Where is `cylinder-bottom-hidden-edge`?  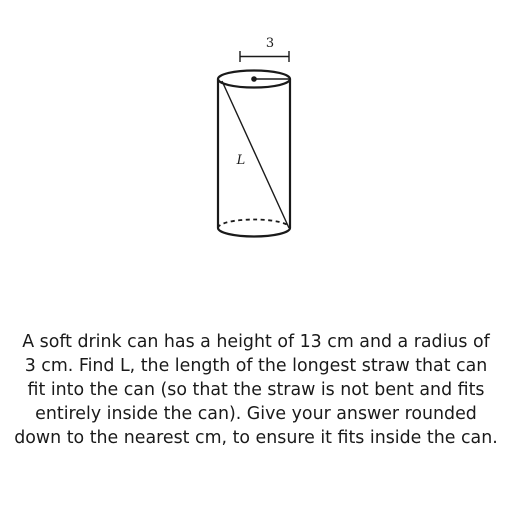 cylinder-bottom-hidden-edge is located at coordinates (254, 223).